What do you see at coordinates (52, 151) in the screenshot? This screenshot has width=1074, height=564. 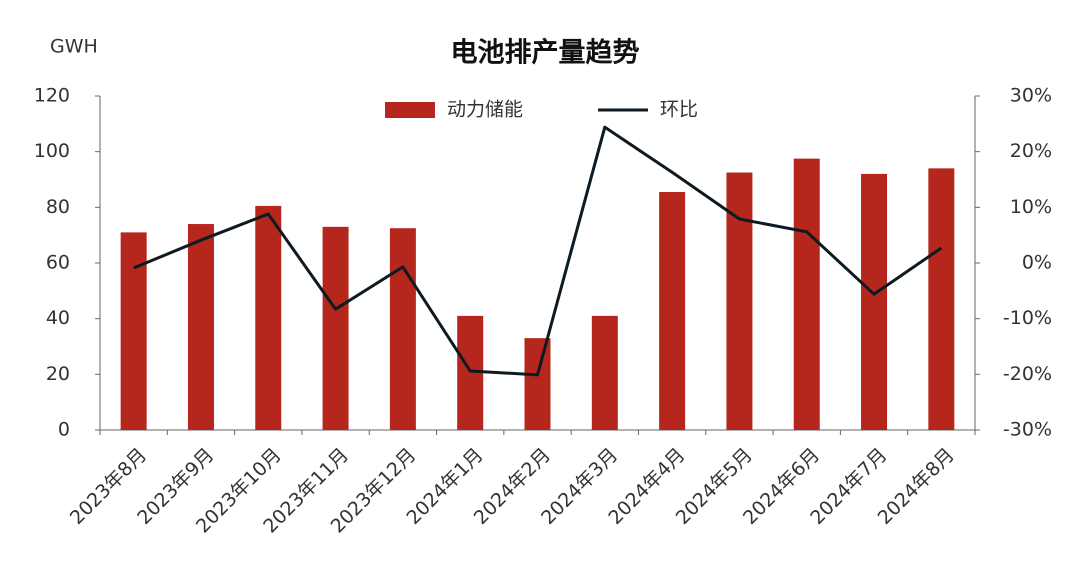 I see `y-tick-label: 100` at bounding box center [52, 151].